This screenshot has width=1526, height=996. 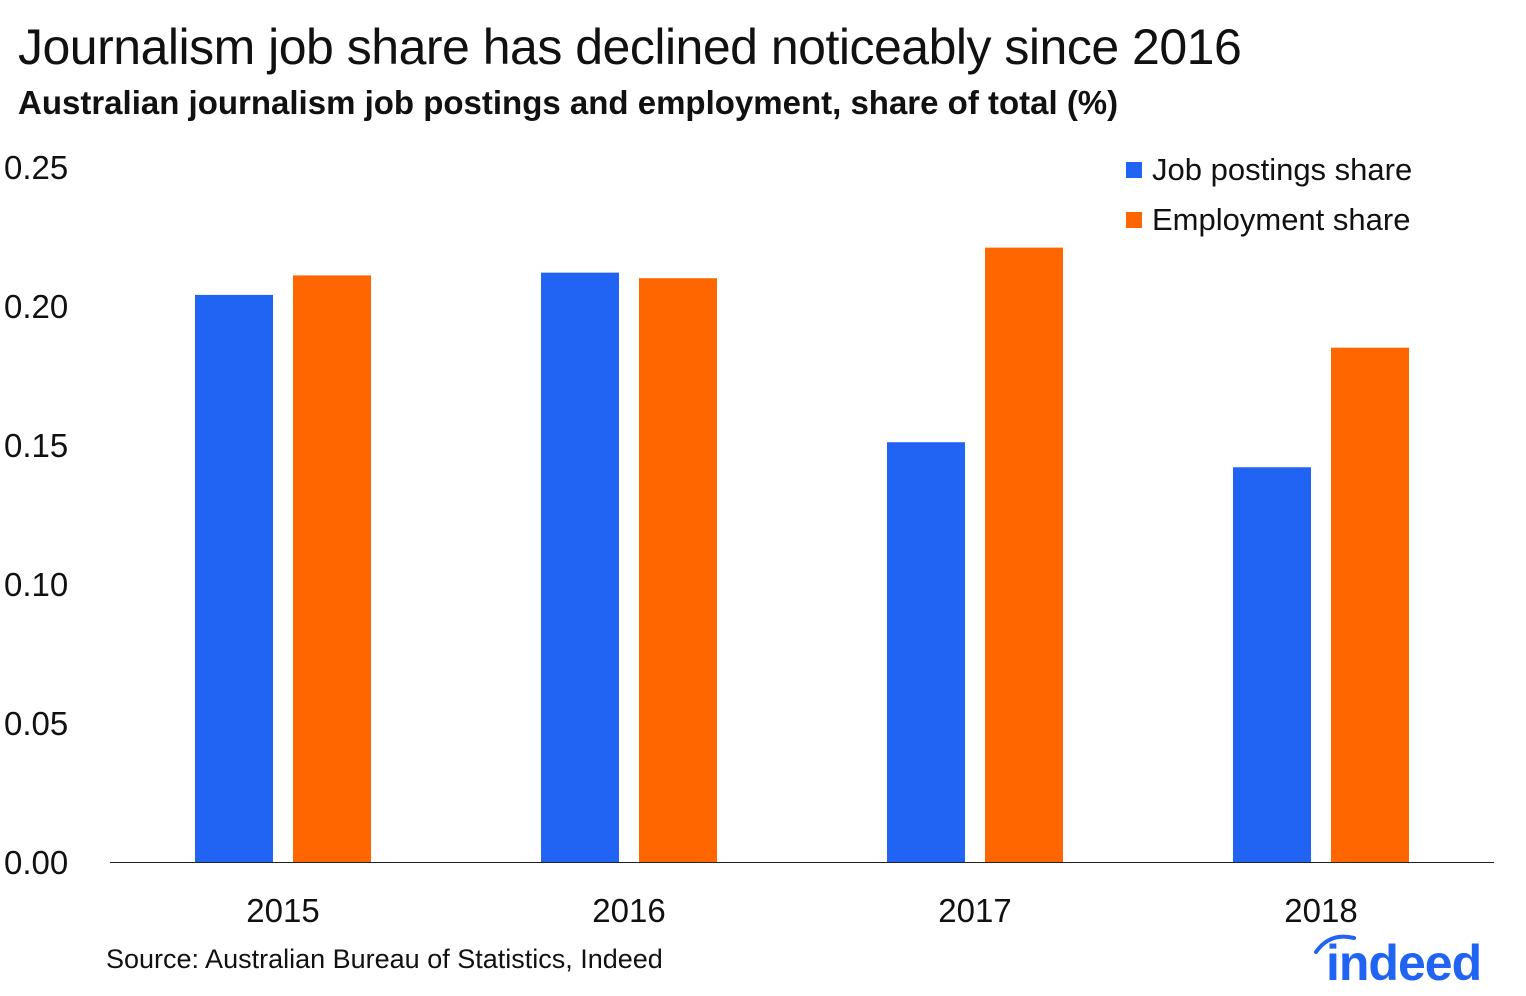 I want to click on legend-item-job-postings: Job postings share, so click(x=1269, y=170).